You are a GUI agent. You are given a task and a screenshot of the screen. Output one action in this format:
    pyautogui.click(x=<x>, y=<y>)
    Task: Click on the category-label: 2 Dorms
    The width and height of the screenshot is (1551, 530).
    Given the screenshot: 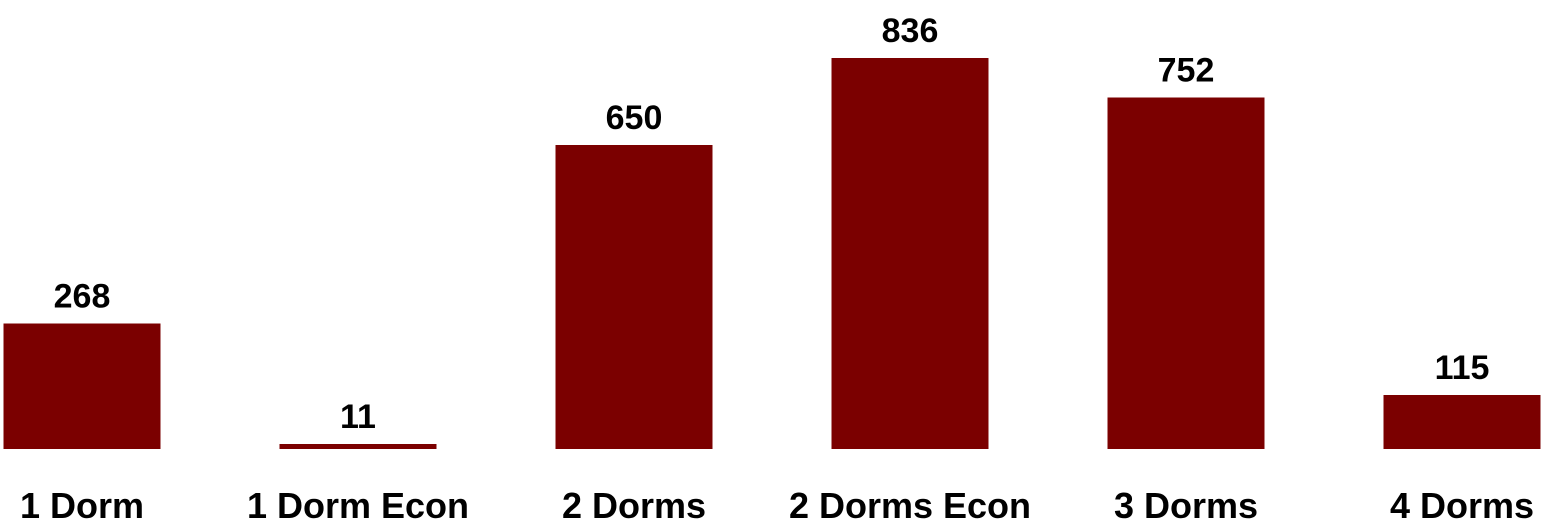 What is the action you would take?
    pyautogui.click(x=634, y=505)
    